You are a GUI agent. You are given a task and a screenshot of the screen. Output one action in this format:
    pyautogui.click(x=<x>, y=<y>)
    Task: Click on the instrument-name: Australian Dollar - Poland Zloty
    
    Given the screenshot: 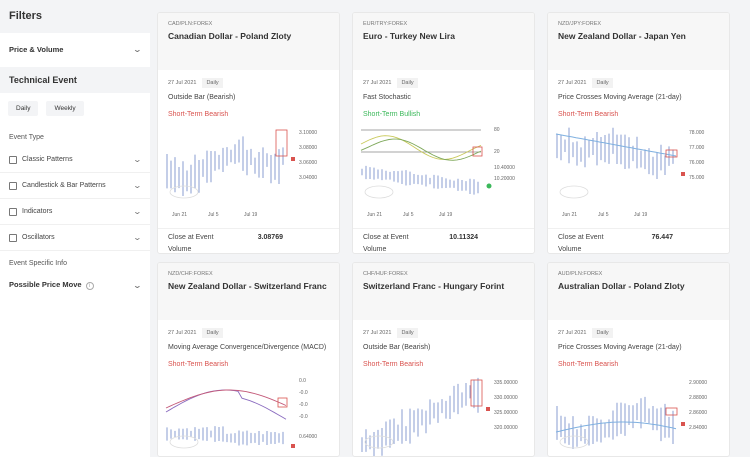 What is the action you would take?
    pyautogui.click(x=621, y=286)
    